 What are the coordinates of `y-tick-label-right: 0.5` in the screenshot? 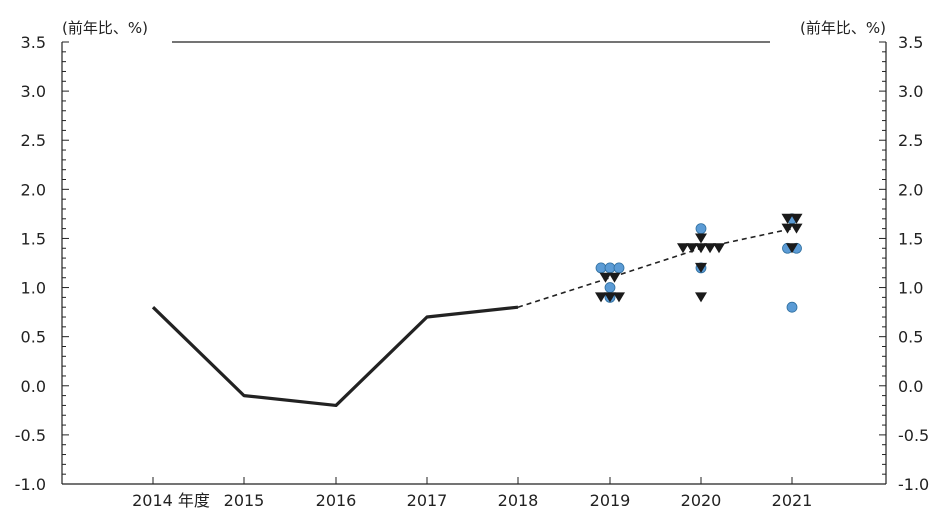 It's located at (910, 337).